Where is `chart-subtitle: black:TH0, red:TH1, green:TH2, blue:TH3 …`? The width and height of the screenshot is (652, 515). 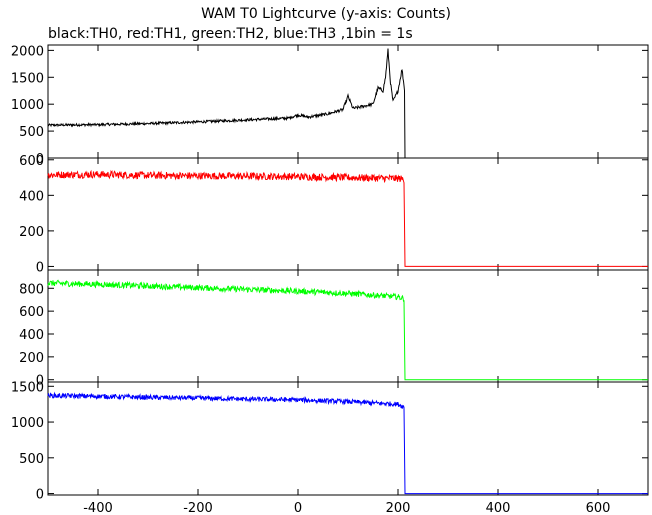
chart-subtitle: black:TH0, red:TH1, green:TH2, blue:TH3 … is located at coordinates (230, 34).